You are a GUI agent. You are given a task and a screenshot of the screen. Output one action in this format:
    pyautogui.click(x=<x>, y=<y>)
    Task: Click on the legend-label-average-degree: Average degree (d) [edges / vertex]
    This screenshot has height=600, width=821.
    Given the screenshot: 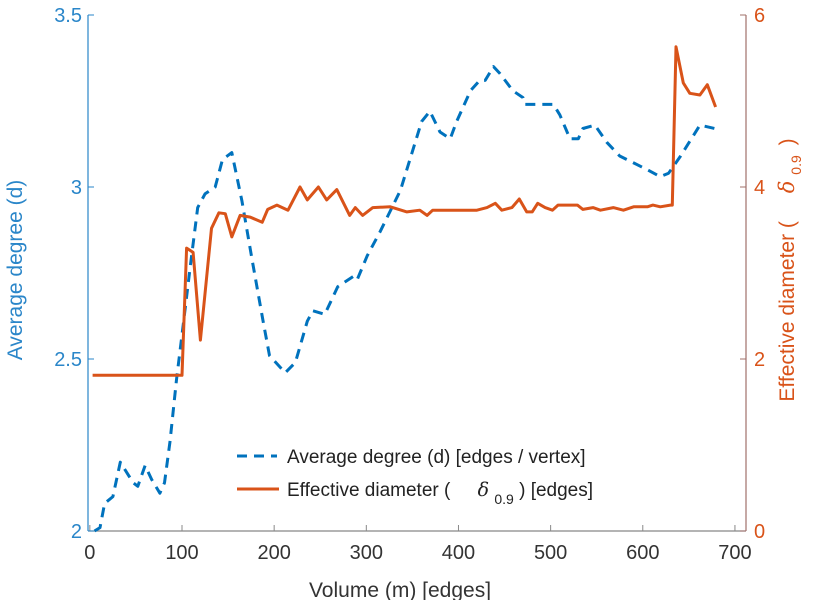 What is the action you would take?
    pyautogui.click(x=436, y=457)
    